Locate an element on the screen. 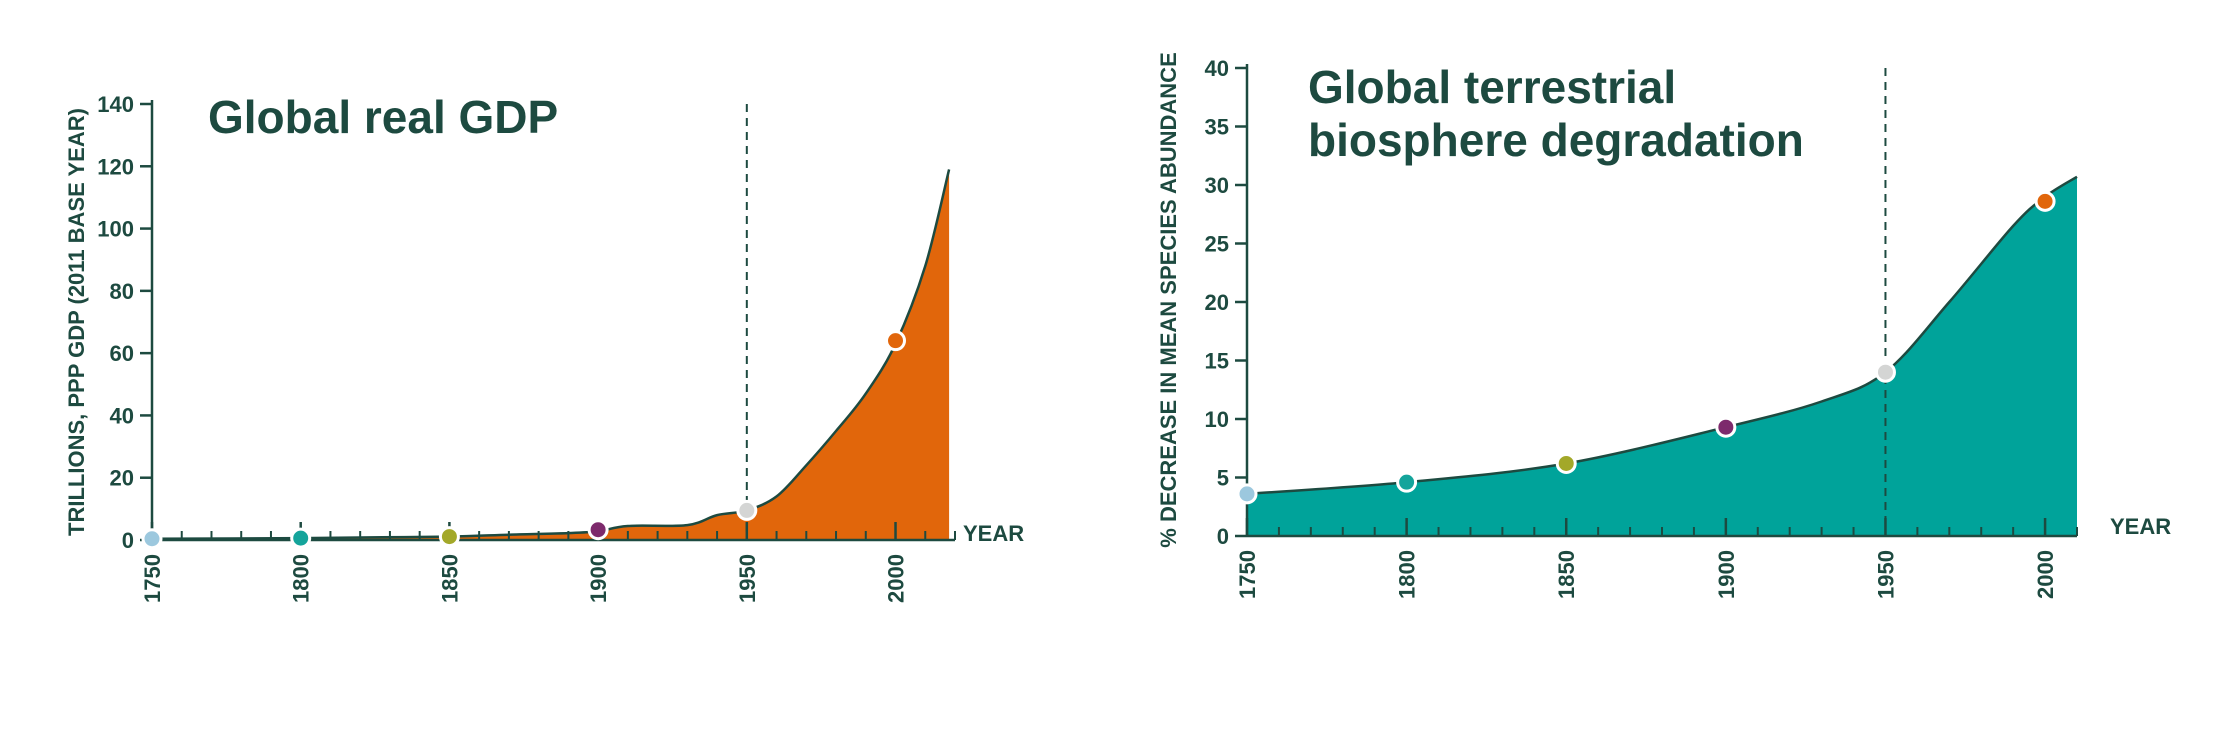 The image size is (2231, 730). bio-marker-1900 is located at coordinates (1726, 427).